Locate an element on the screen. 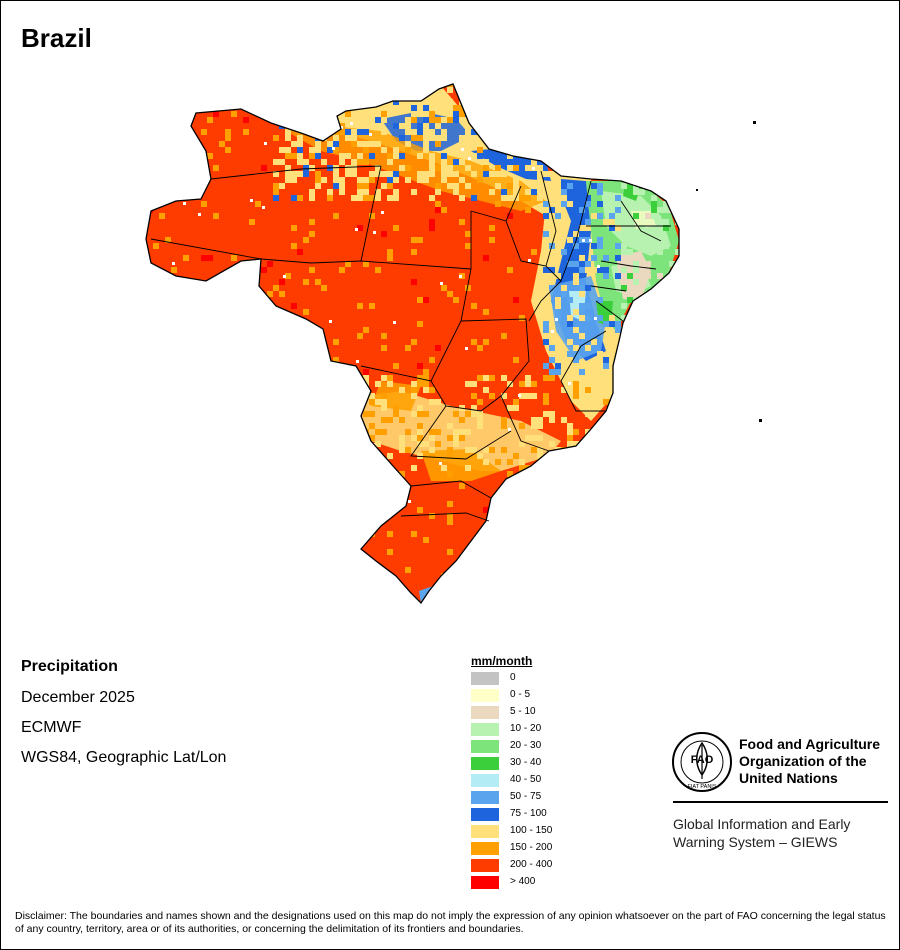 The image size is (900, 950). organization-name-line: United Nations is located at coordinates (788, 778).